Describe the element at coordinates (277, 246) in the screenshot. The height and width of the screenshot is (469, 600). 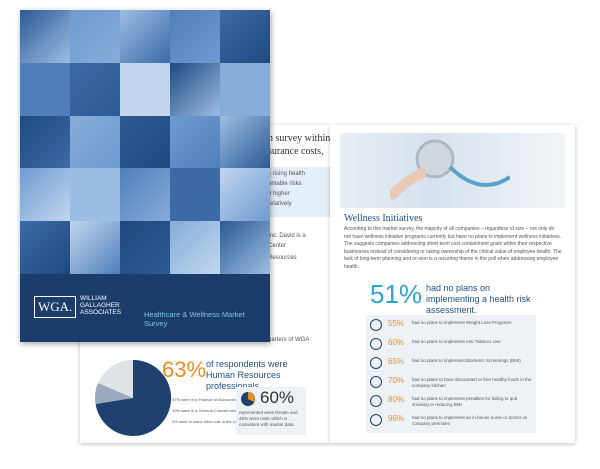
I see `text-fragment: Center` at that location.